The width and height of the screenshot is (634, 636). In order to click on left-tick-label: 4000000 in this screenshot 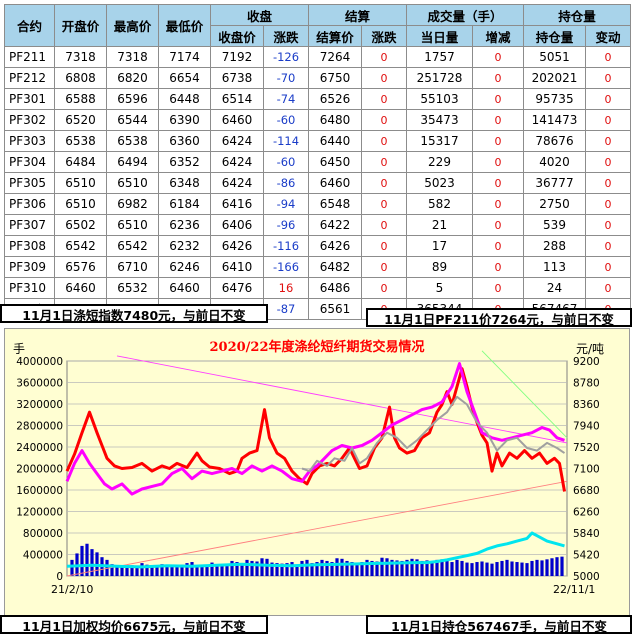, I will do `click(39, 362)`.